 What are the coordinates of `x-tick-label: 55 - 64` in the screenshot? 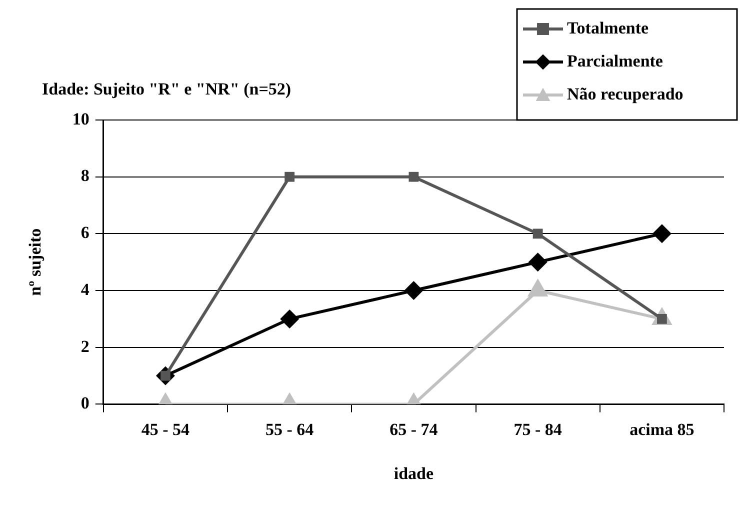 It's located at (289, 429).